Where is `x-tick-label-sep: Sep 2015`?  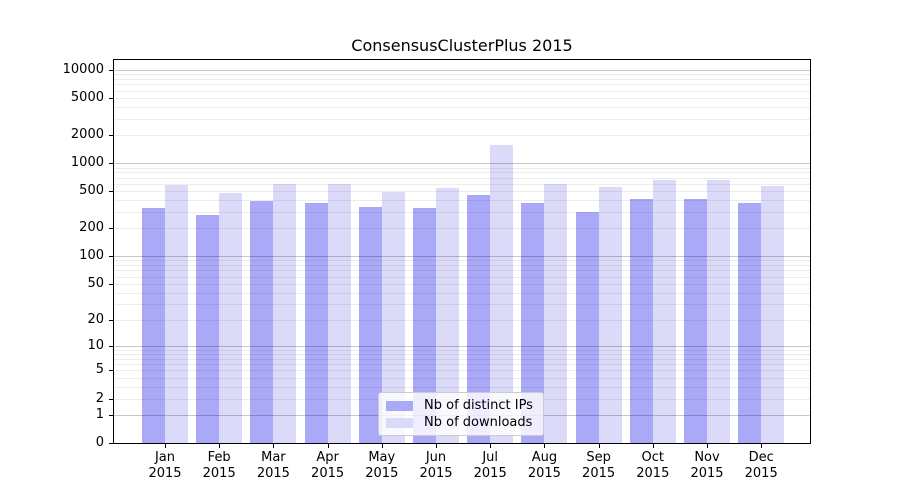 x-tick-label-sep: Sep 2015 is located at coordinates (599, 466).